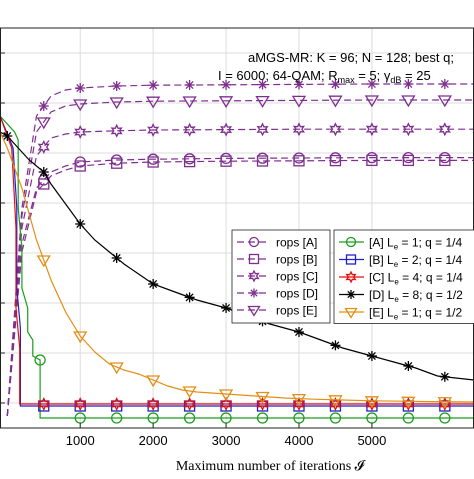 The height and width of the screenshot is (479, 474). I want to click on legend-main-label-b: = 8; q = 1/2, so click(431, 295).